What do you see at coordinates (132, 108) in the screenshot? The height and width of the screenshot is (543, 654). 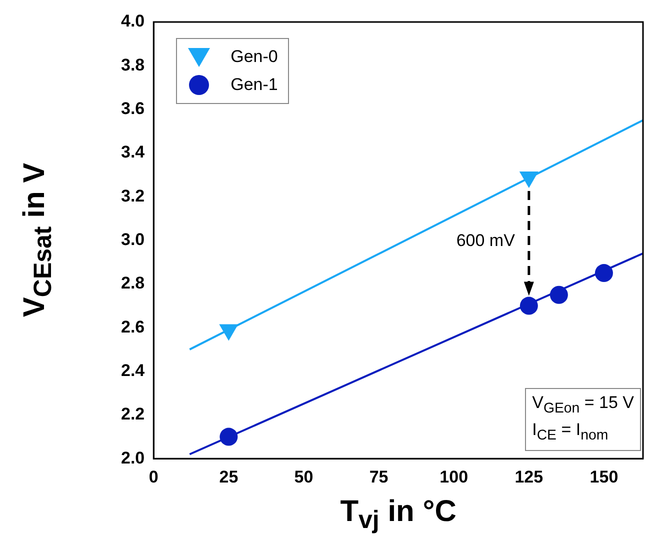 I see `y-tick-label: 3.6` at bounding box center [132, 108].